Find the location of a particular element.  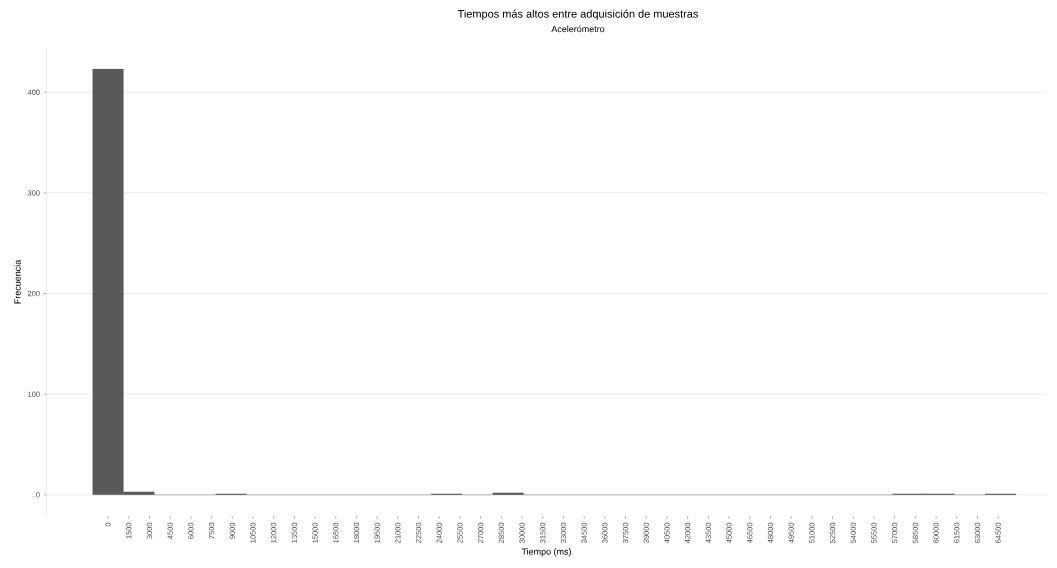

chart-title: Tiempos más altos entre adquisición de muestras is located at coordinates (577, 14).